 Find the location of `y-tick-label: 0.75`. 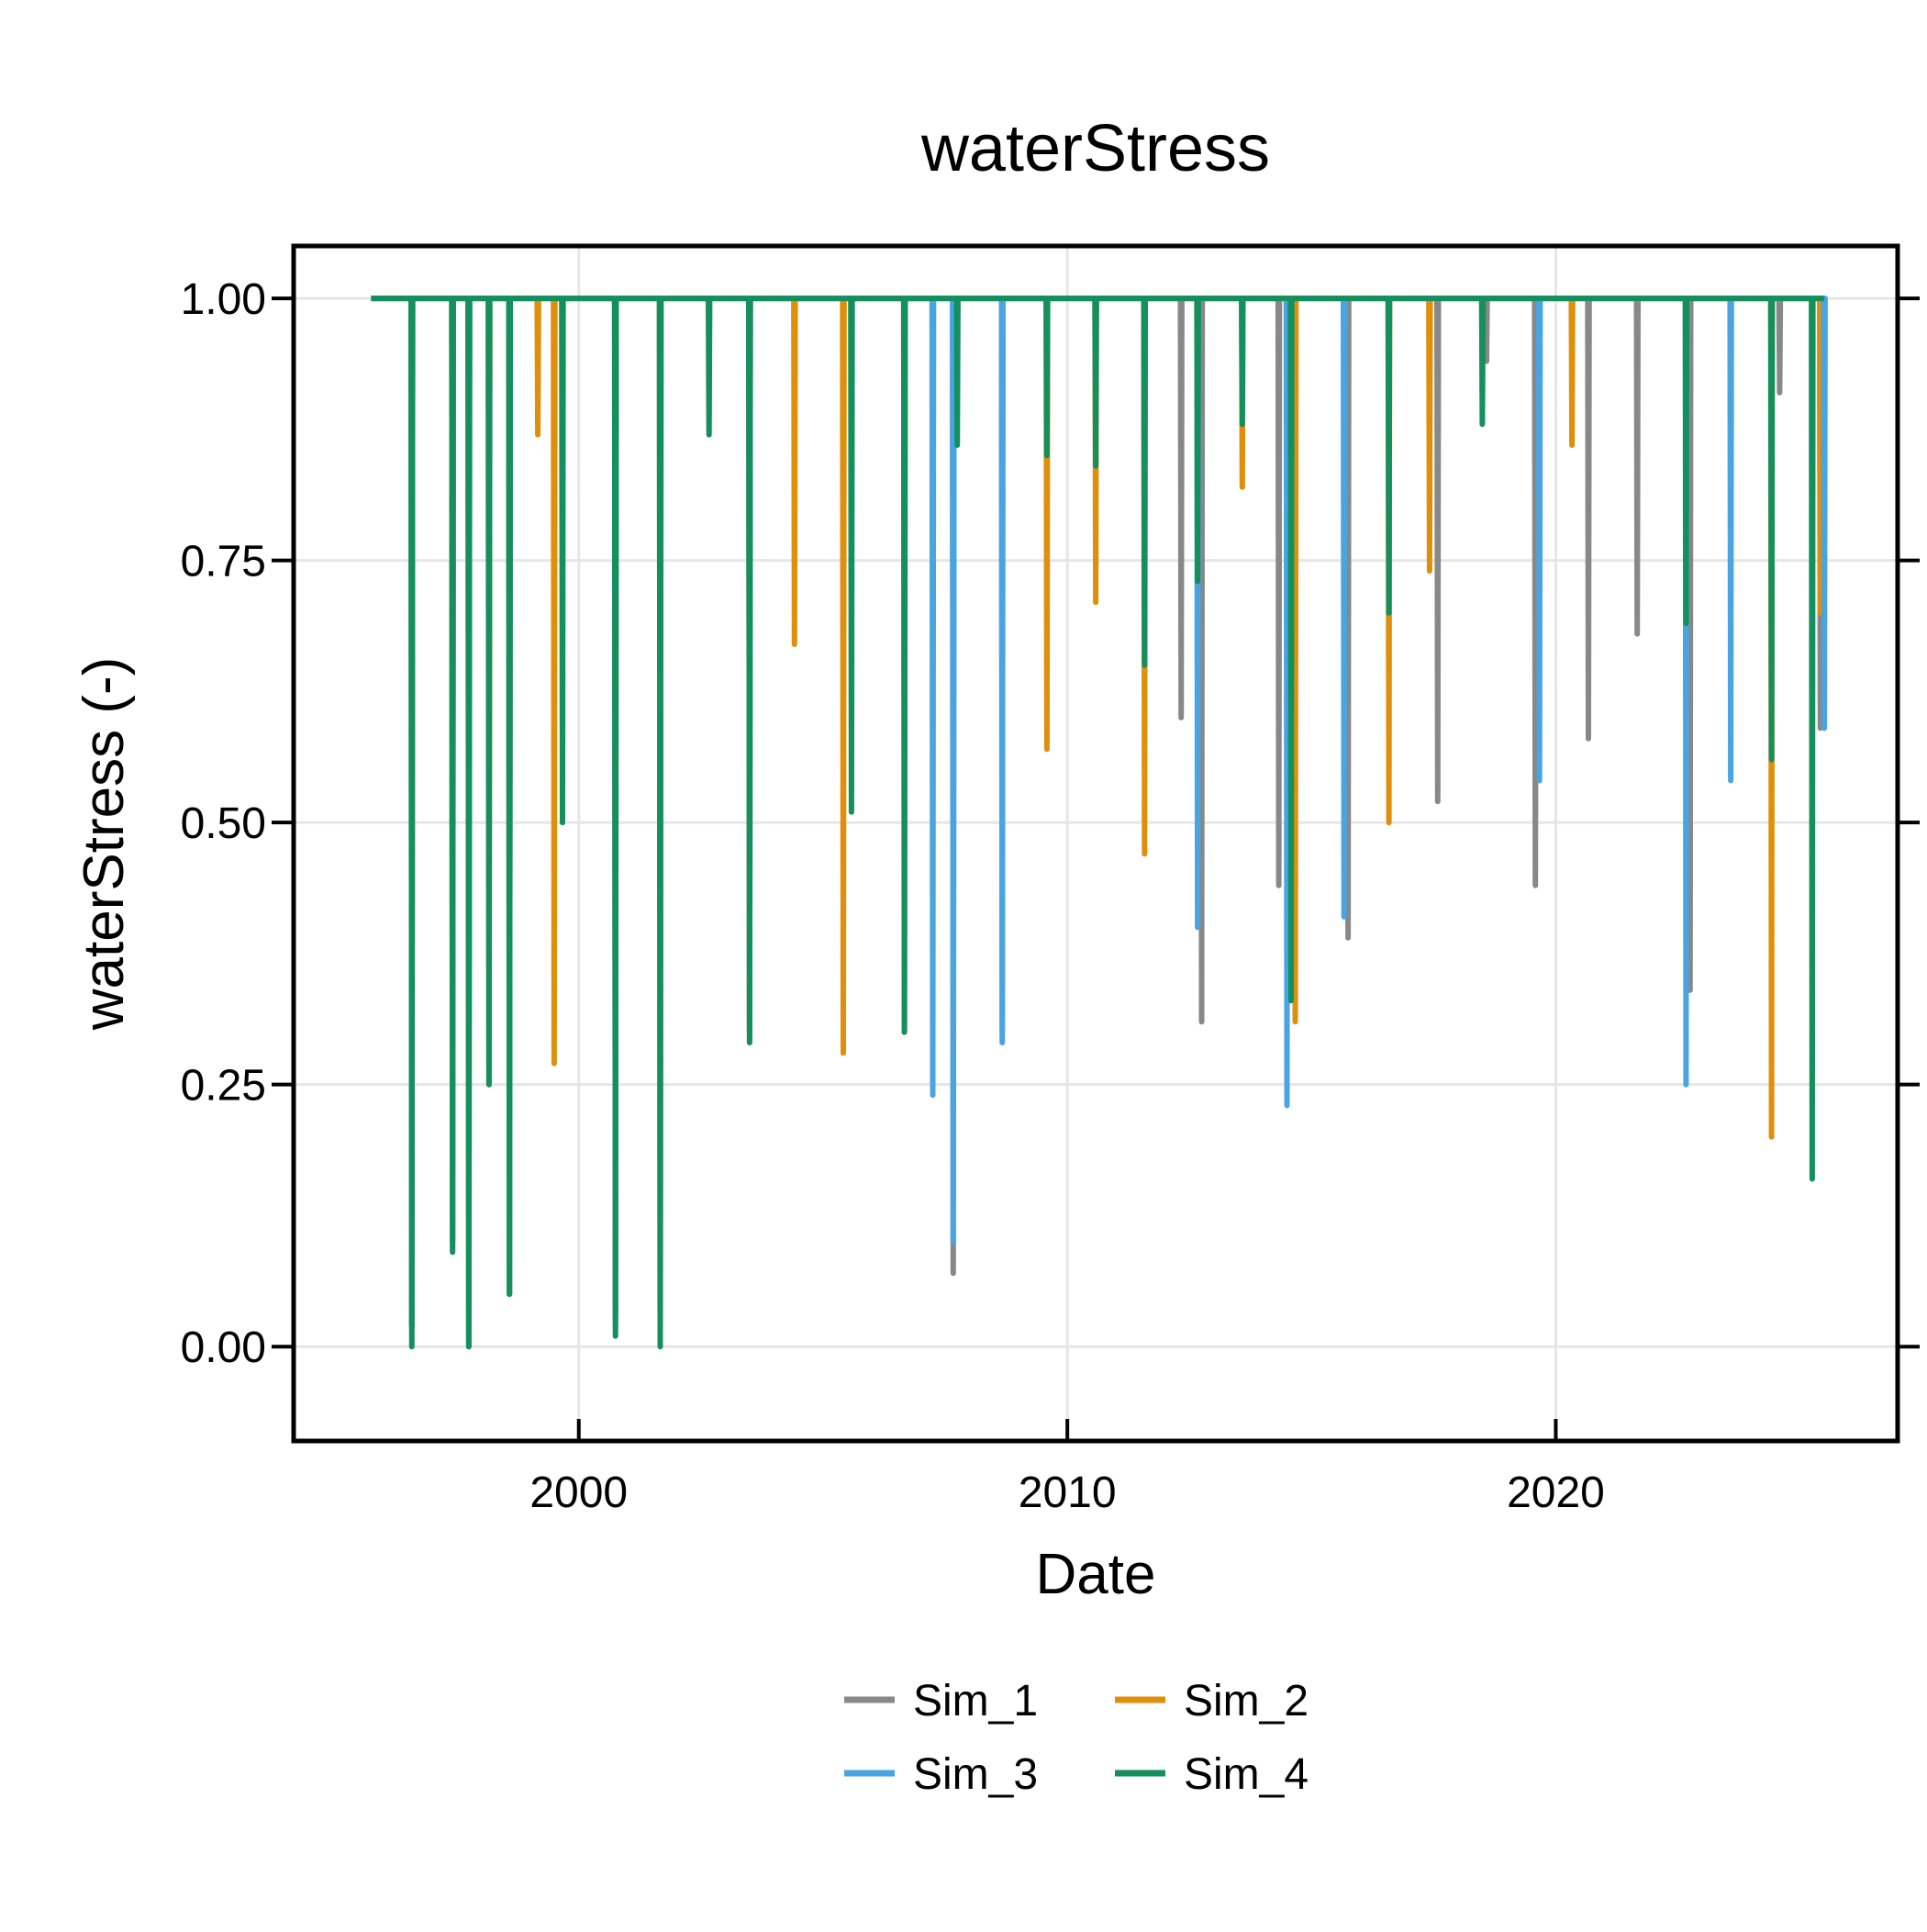

y-tick-label: 0.75 is located at coordinates (223, 562).